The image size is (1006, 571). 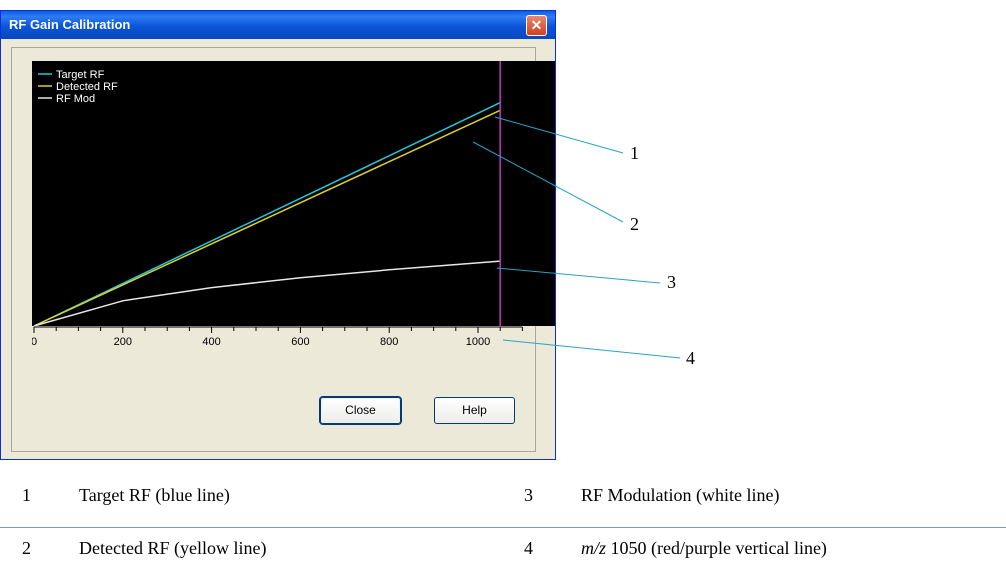 What do you see at coordinates (594, 548) in the screenshot?
I see `mz-italic: m/z` at bounding box center [594, 548].